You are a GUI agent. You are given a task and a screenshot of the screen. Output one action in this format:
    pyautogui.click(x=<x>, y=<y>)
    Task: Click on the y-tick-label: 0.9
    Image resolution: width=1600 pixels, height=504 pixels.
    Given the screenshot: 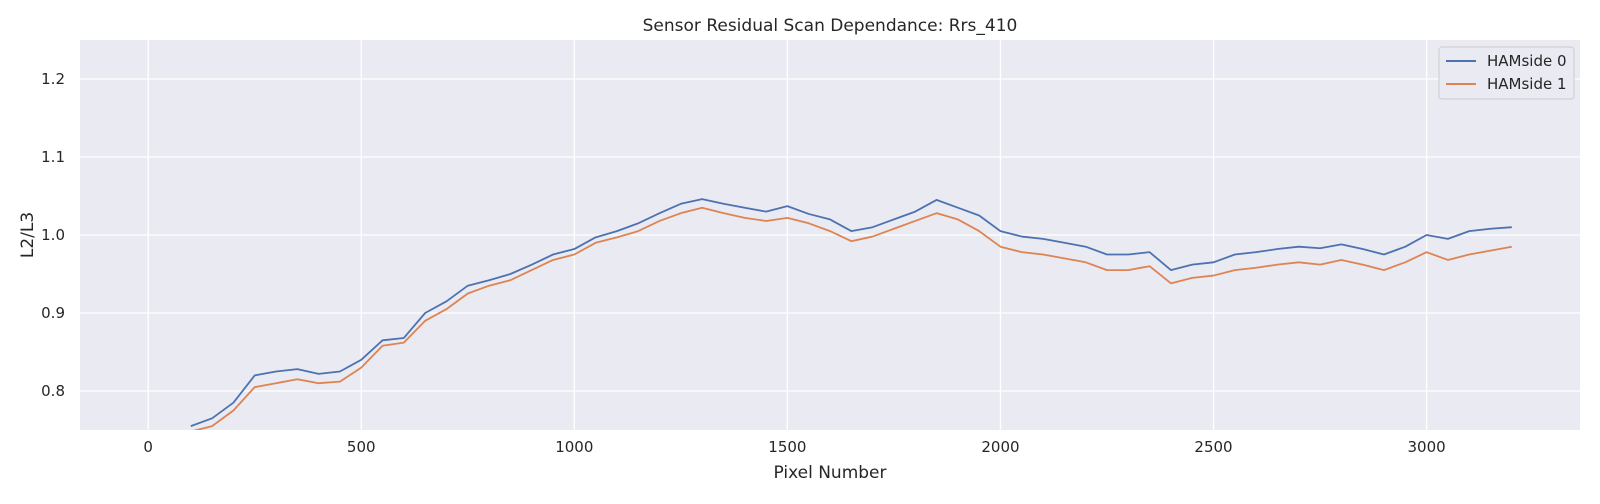 What is the action you would take?
    pyautogui.click(x=53, y=313)
    